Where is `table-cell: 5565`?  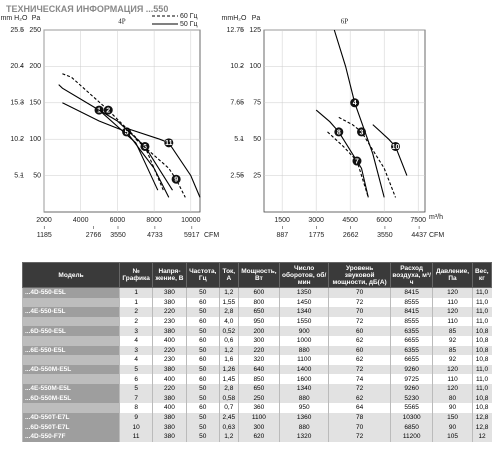 table-cell: 5565 is located at coordinates (411, 408).